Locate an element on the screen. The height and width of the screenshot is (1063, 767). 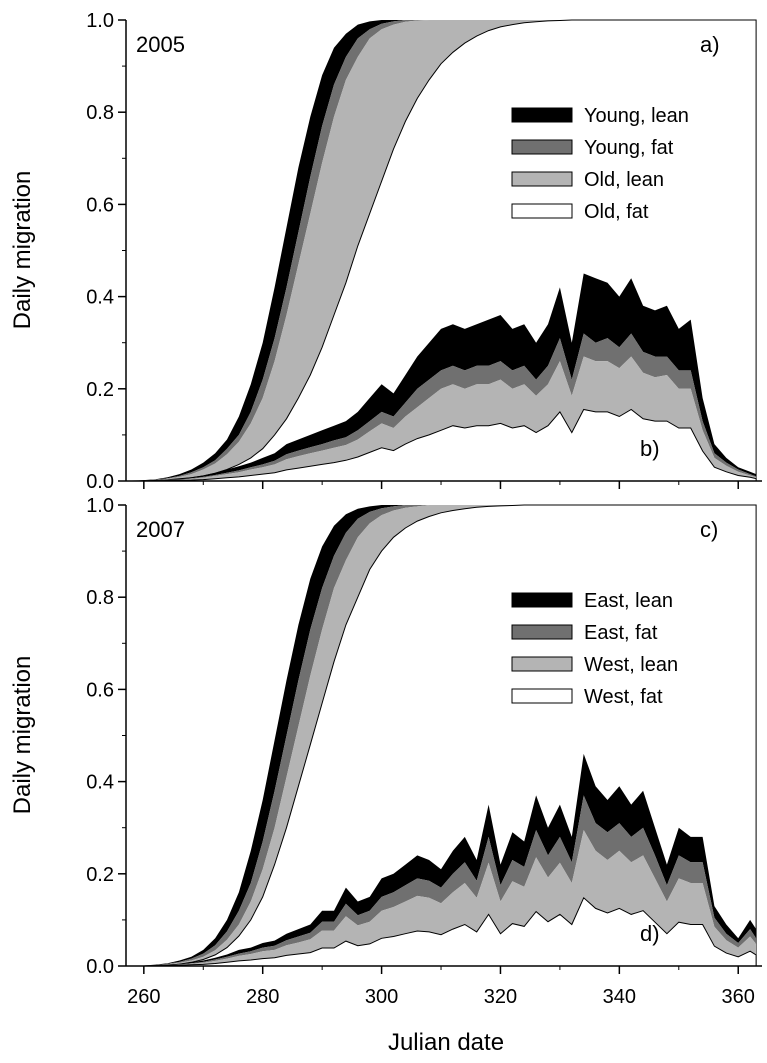
x-tick-label: 280 is located at coordinates (262, 997).